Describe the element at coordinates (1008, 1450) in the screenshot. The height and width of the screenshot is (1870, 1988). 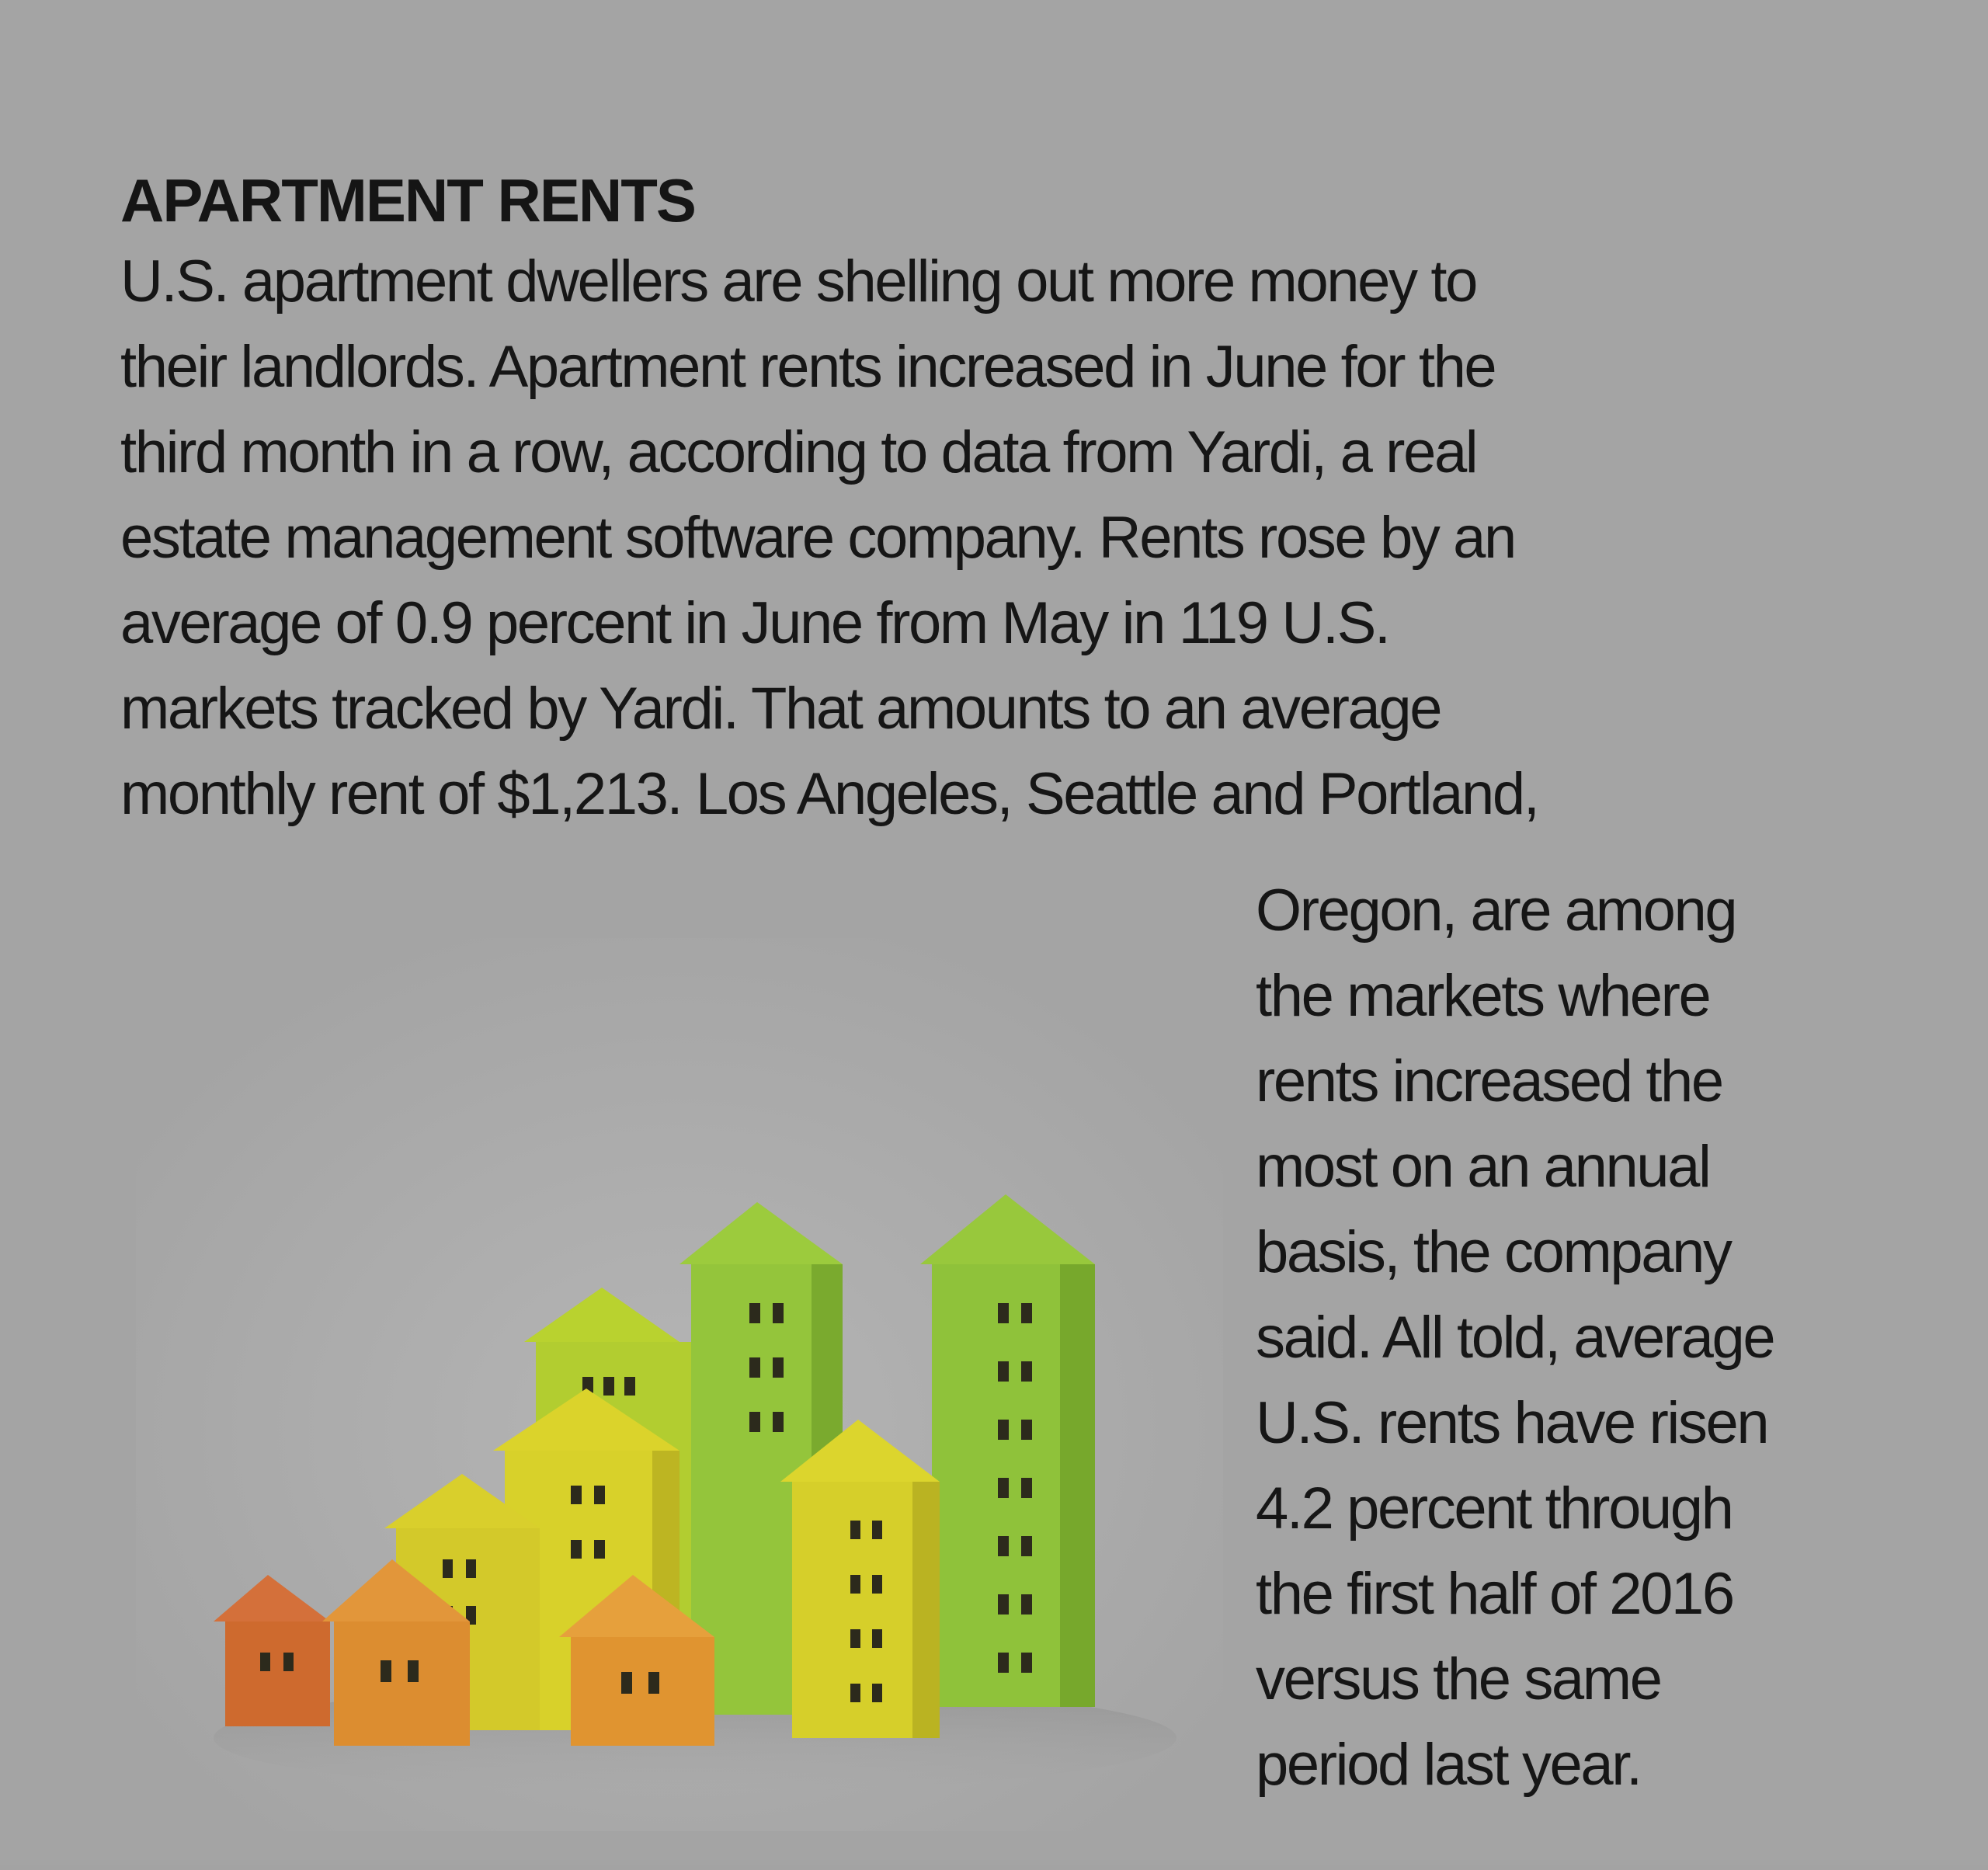
I see `tall-green-tower` at that location.